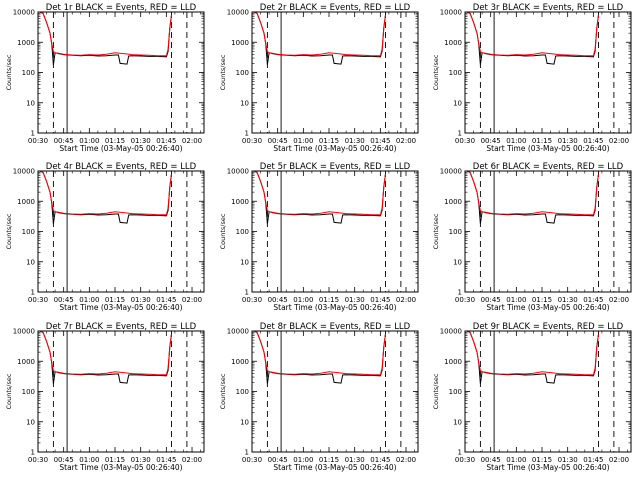 The width and height of the screenshot is (640, 480). Describe the element at coordinates (335, 8) in the screenshot. I see `panel-title: Det 2r BLACK = Events, RED = LLD` at that location.